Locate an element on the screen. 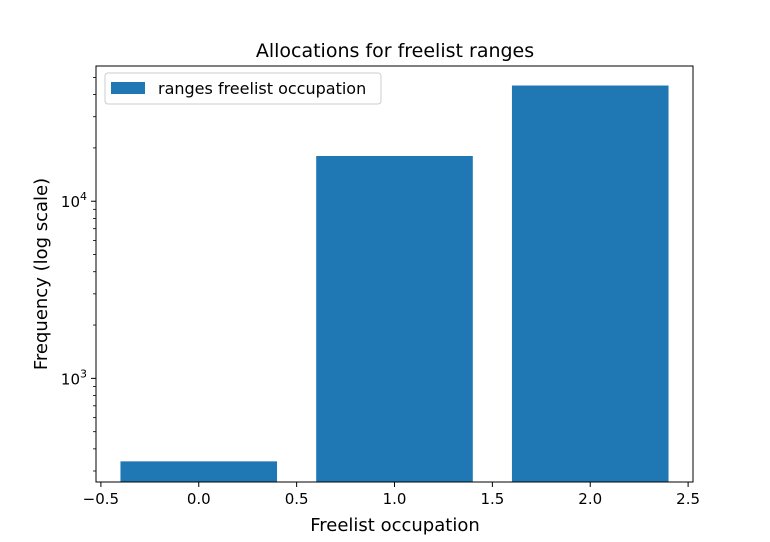 This screenshot has width=770, height=542. x-tick-label: 1.5 is located at coordinates (492, 499).